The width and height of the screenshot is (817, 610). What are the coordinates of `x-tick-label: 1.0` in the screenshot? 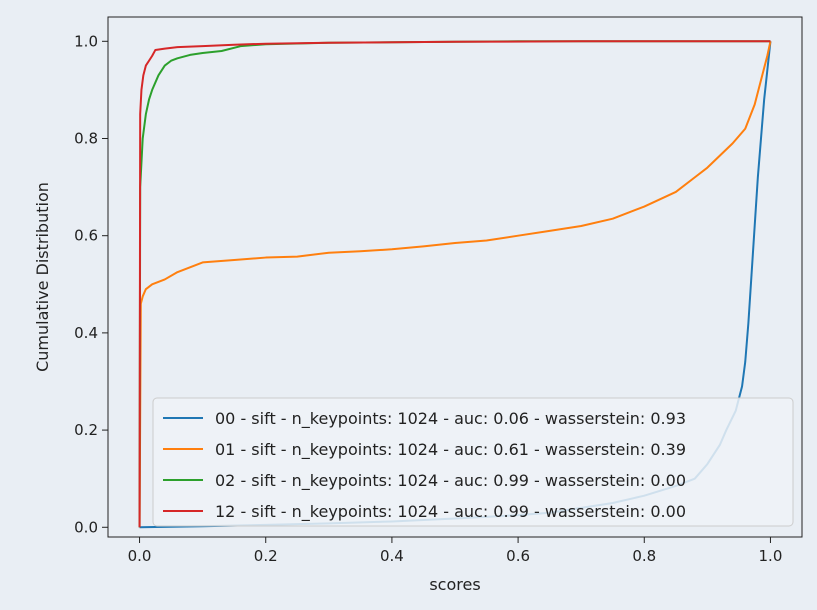 It's located at (771, 556).